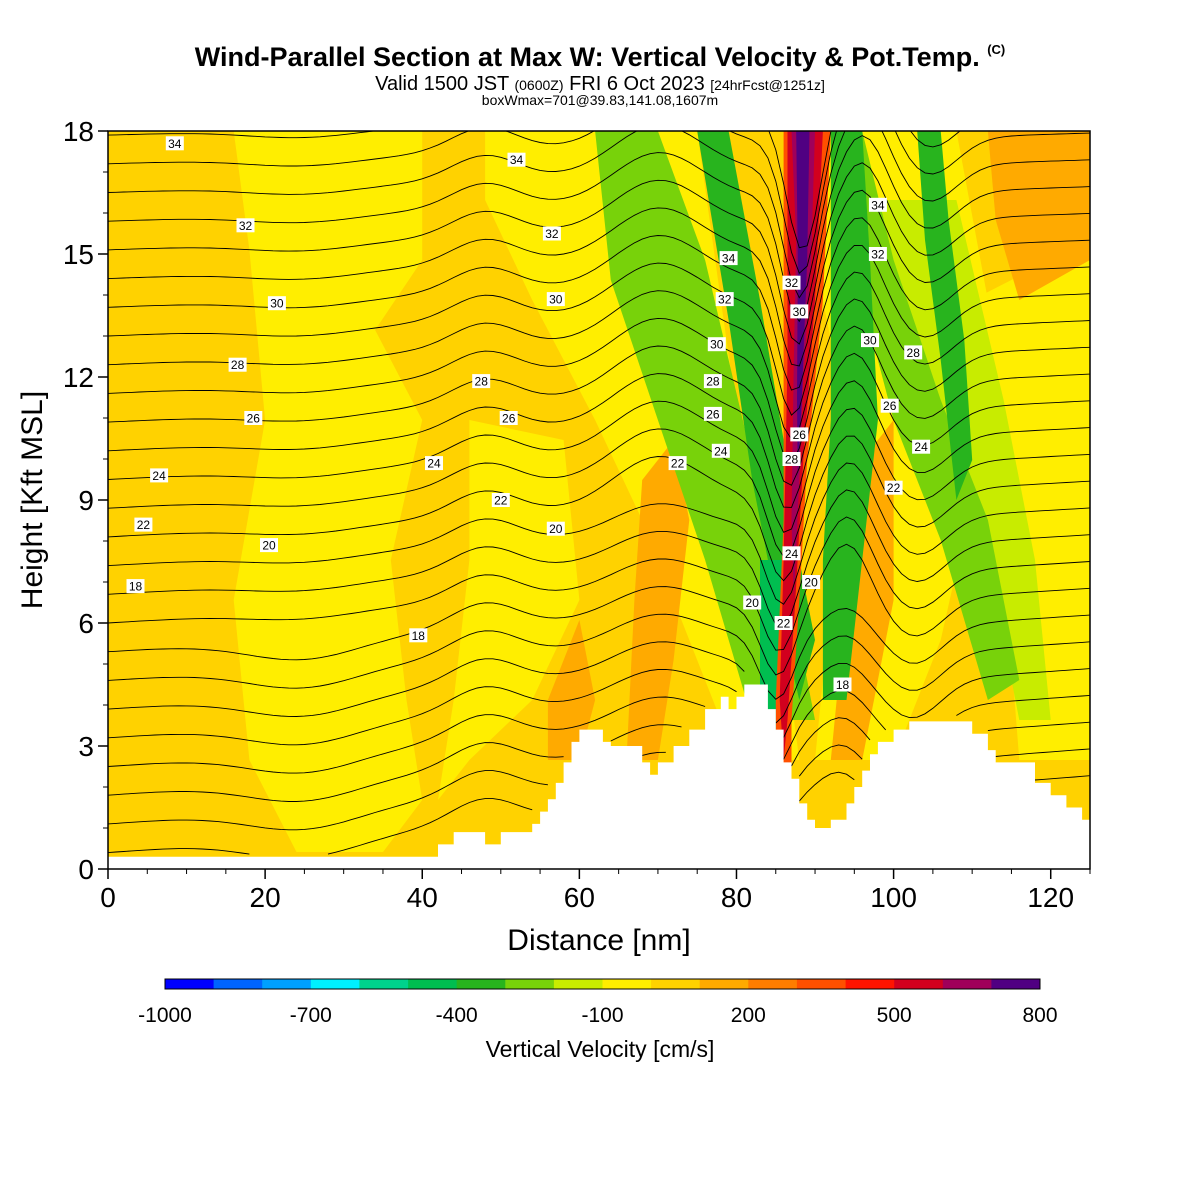 This screenshot has height=1200, width=1200. Describe the element at coordinates (893, 897) in the screenshot. I see `x-tick-label: 100` at that location.